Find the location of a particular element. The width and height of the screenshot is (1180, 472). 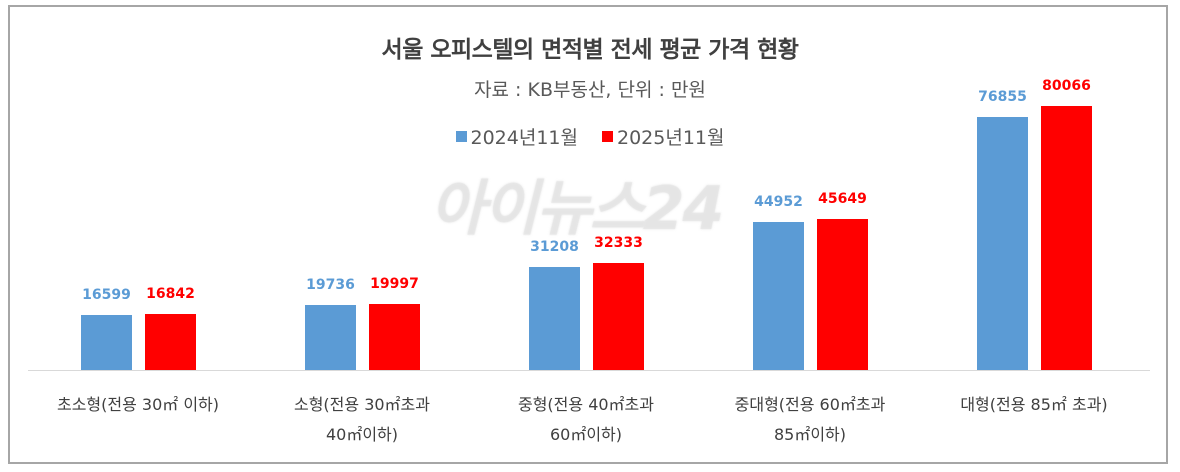

category-label: 초소형(전용 30㎡ 이하) is located at coordinates (138, 404).